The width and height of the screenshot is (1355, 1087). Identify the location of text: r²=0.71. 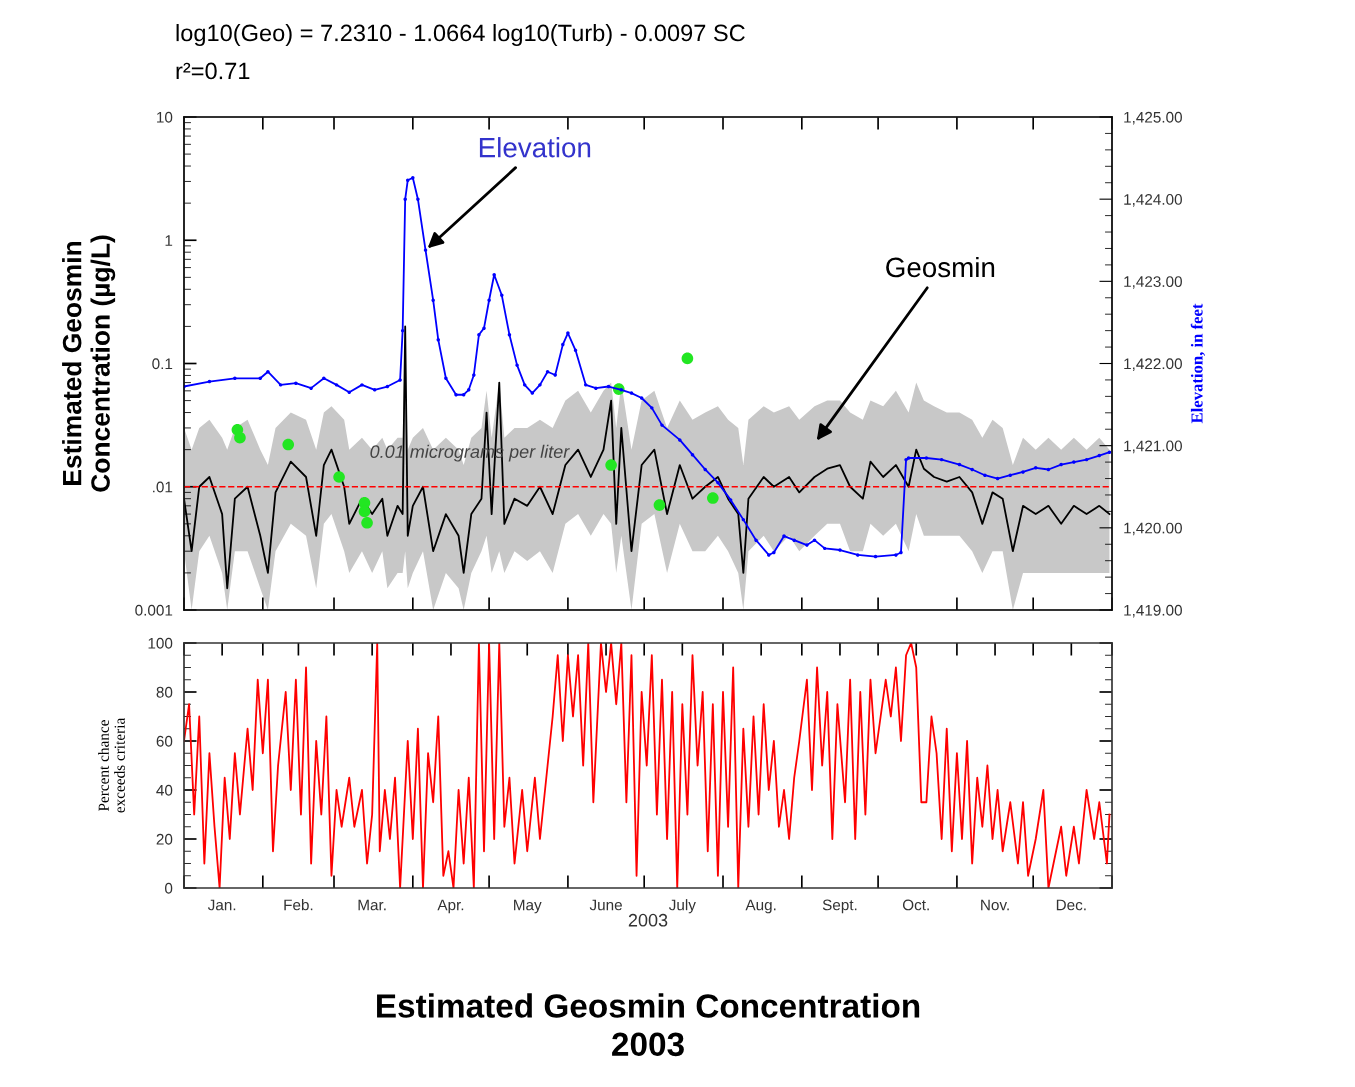
(213, 71).